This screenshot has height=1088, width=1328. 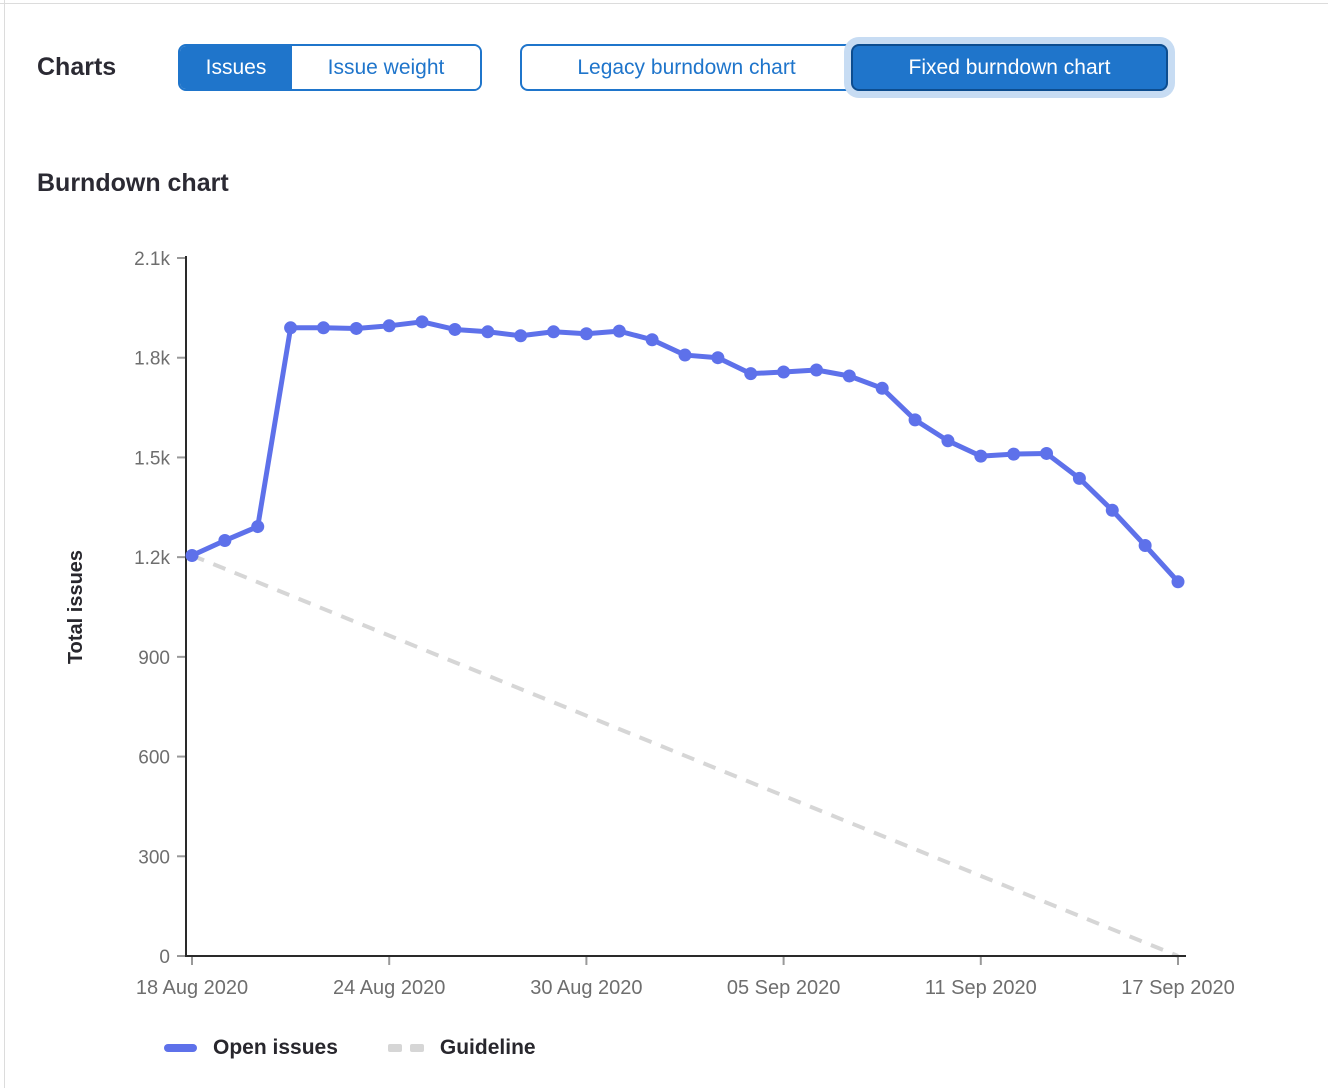 I want to click on y-tick-label: 300, so click(x=154, y=857).